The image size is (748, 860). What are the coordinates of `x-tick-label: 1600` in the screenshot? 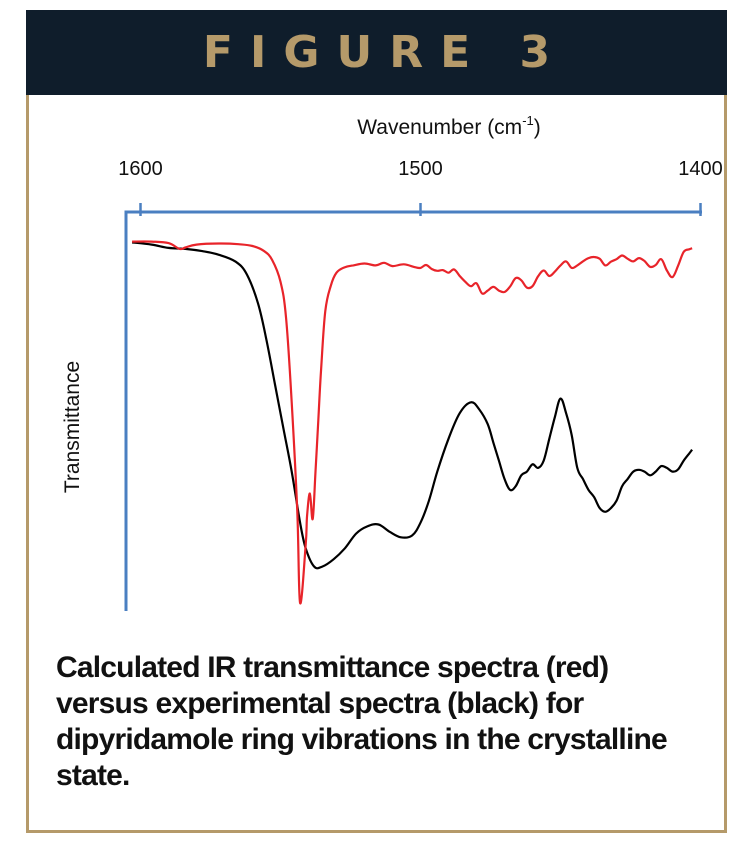 It's located at (140, 169).